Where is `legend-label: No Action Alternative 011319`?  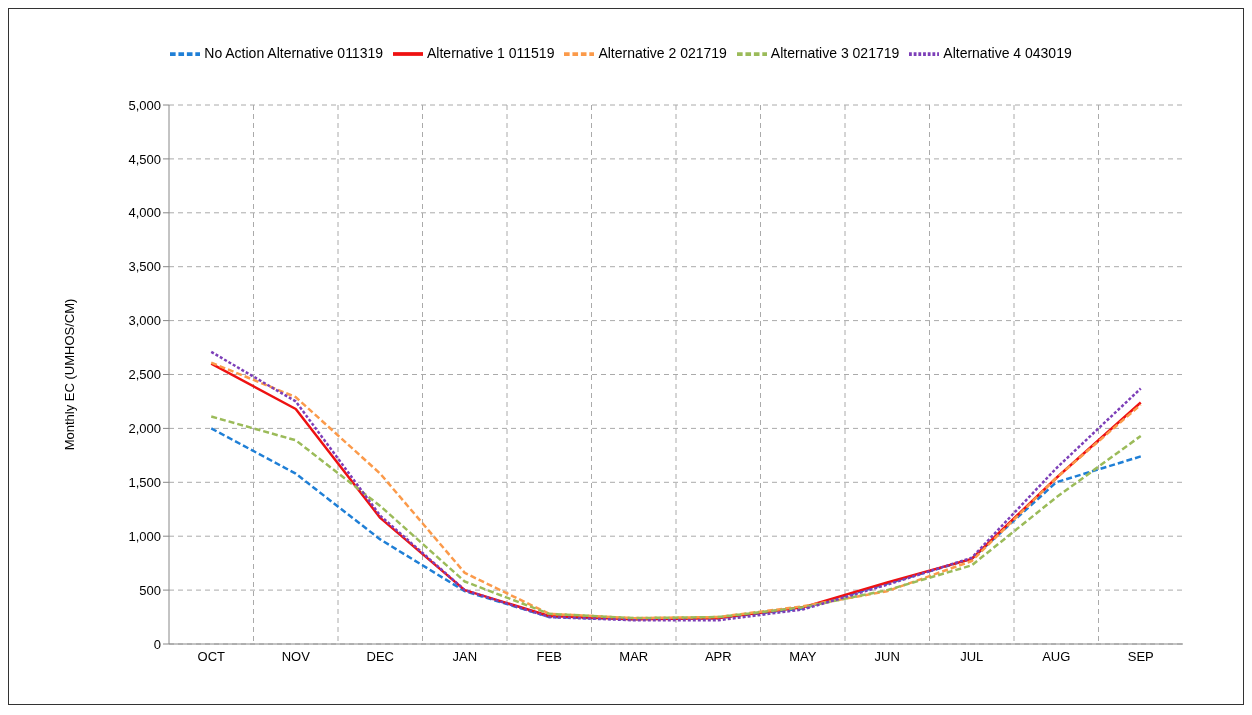
legend-label: No Action Alternative 011319 is located at coordinates (294, 52).